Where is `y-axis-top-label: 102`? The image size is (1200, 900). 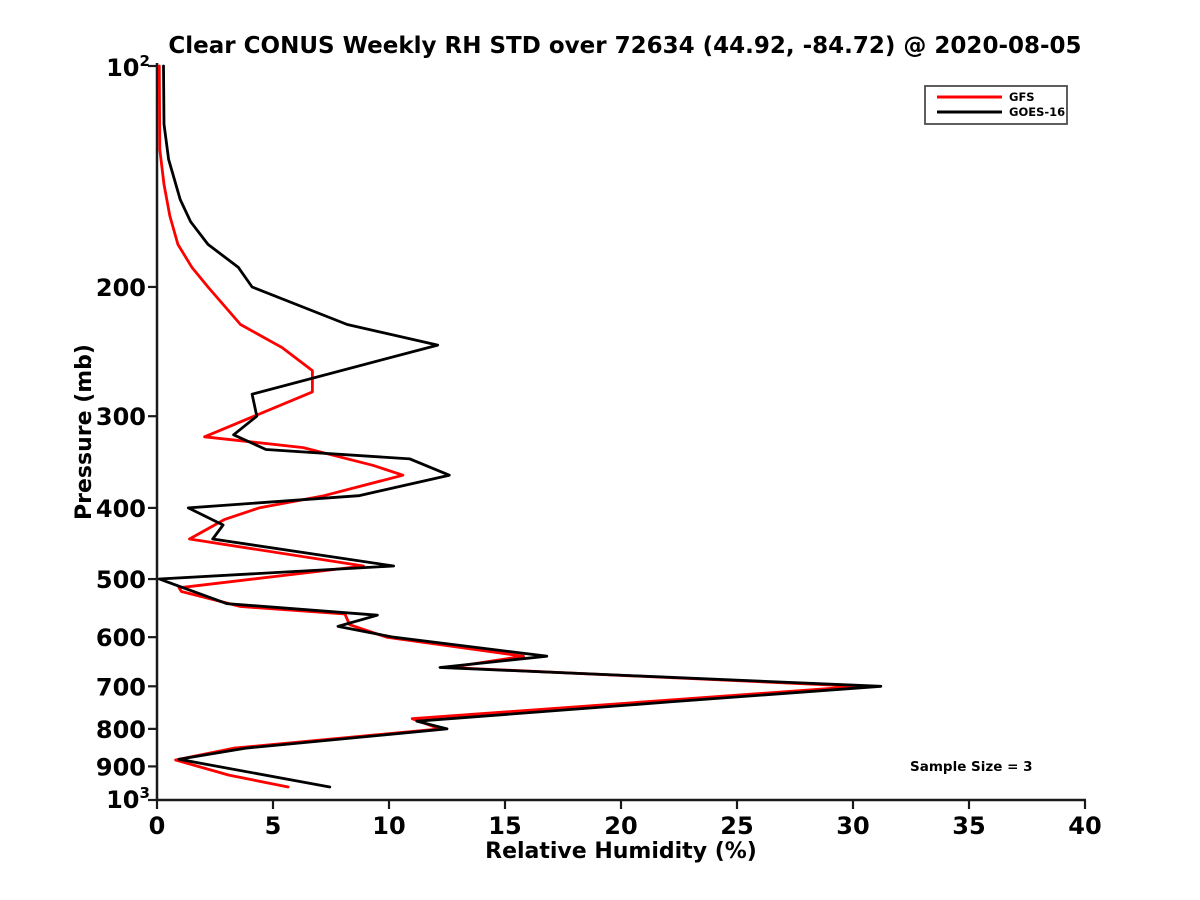 y-axis-top-label: 102 is located at coordinates (128, 67).